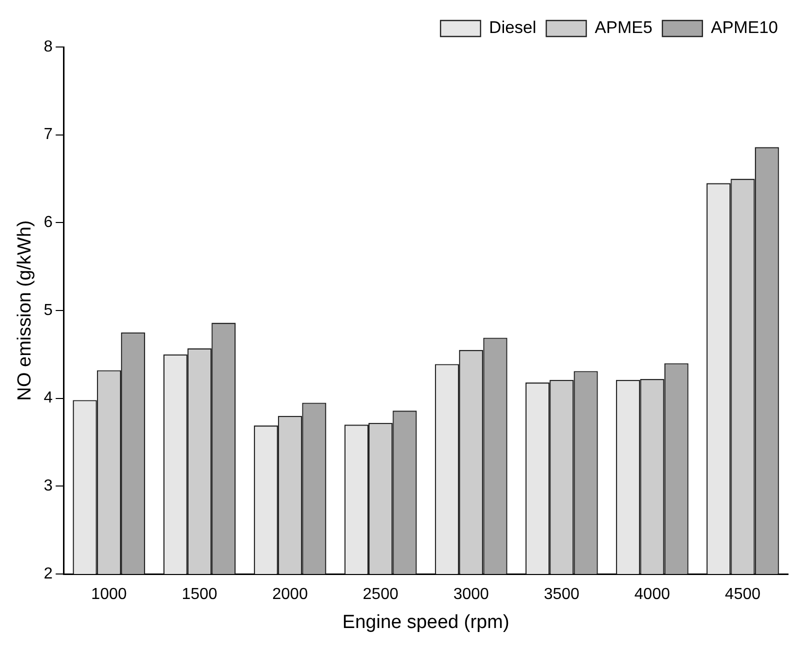 This screenshot has height=648, width=794. What do you see at coordinates (48, 223) in the screenshot?
I see `y-tick-label: 6` at bounding box center [48, 223].